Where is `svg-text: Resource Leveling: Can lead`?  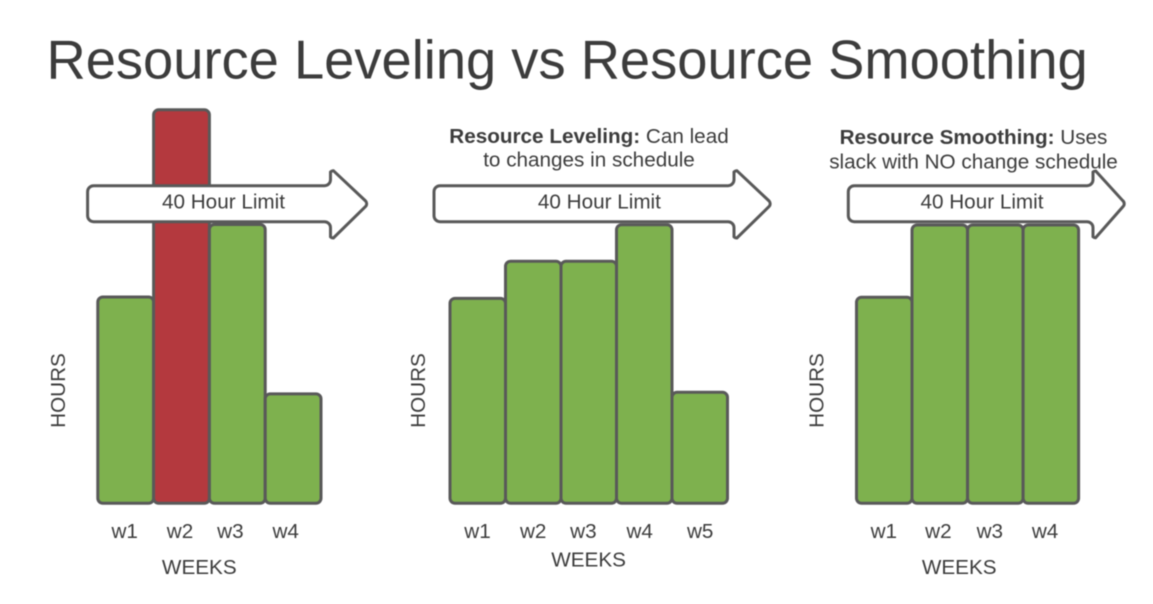
svg-text: Resource Leveling: Can lead is located at coordinates (588, 136).